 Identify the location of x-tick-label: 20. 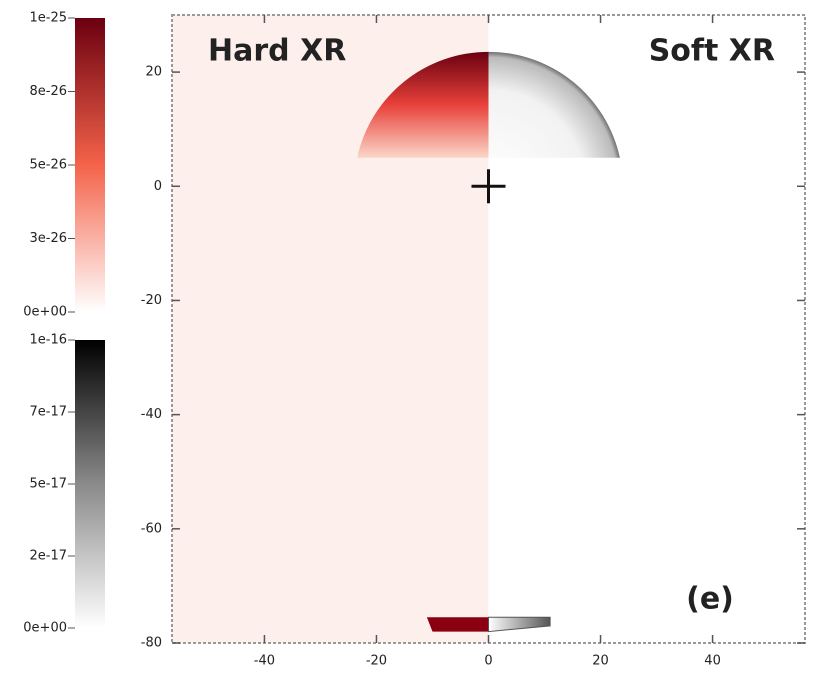
(600, 661).